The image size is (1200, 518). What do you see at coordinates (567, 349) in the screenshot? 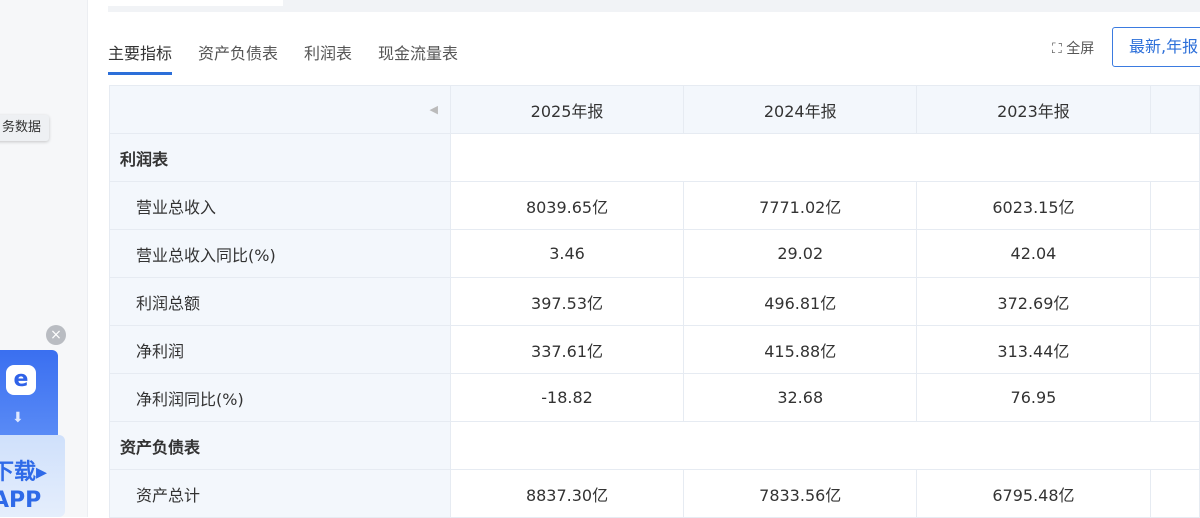
I see `cell-value: 337.61亿` at bounding box center [567, 349].